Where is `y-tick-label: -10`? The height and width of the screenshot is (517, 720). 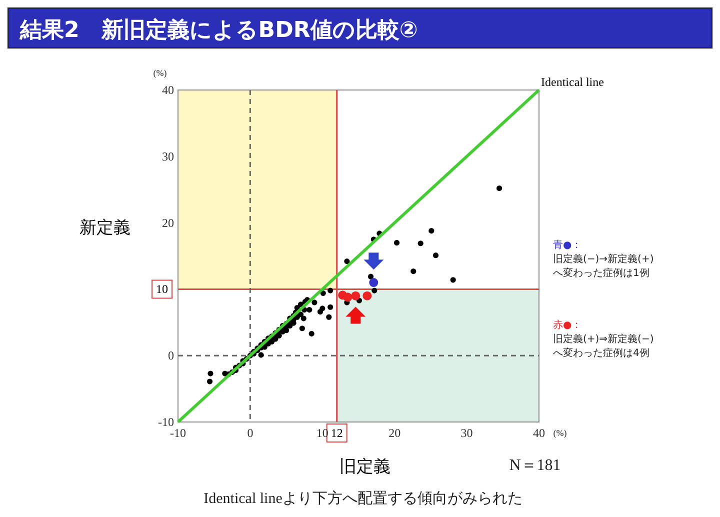 y-tick-label: -10 is located at coordinates (166, 422).